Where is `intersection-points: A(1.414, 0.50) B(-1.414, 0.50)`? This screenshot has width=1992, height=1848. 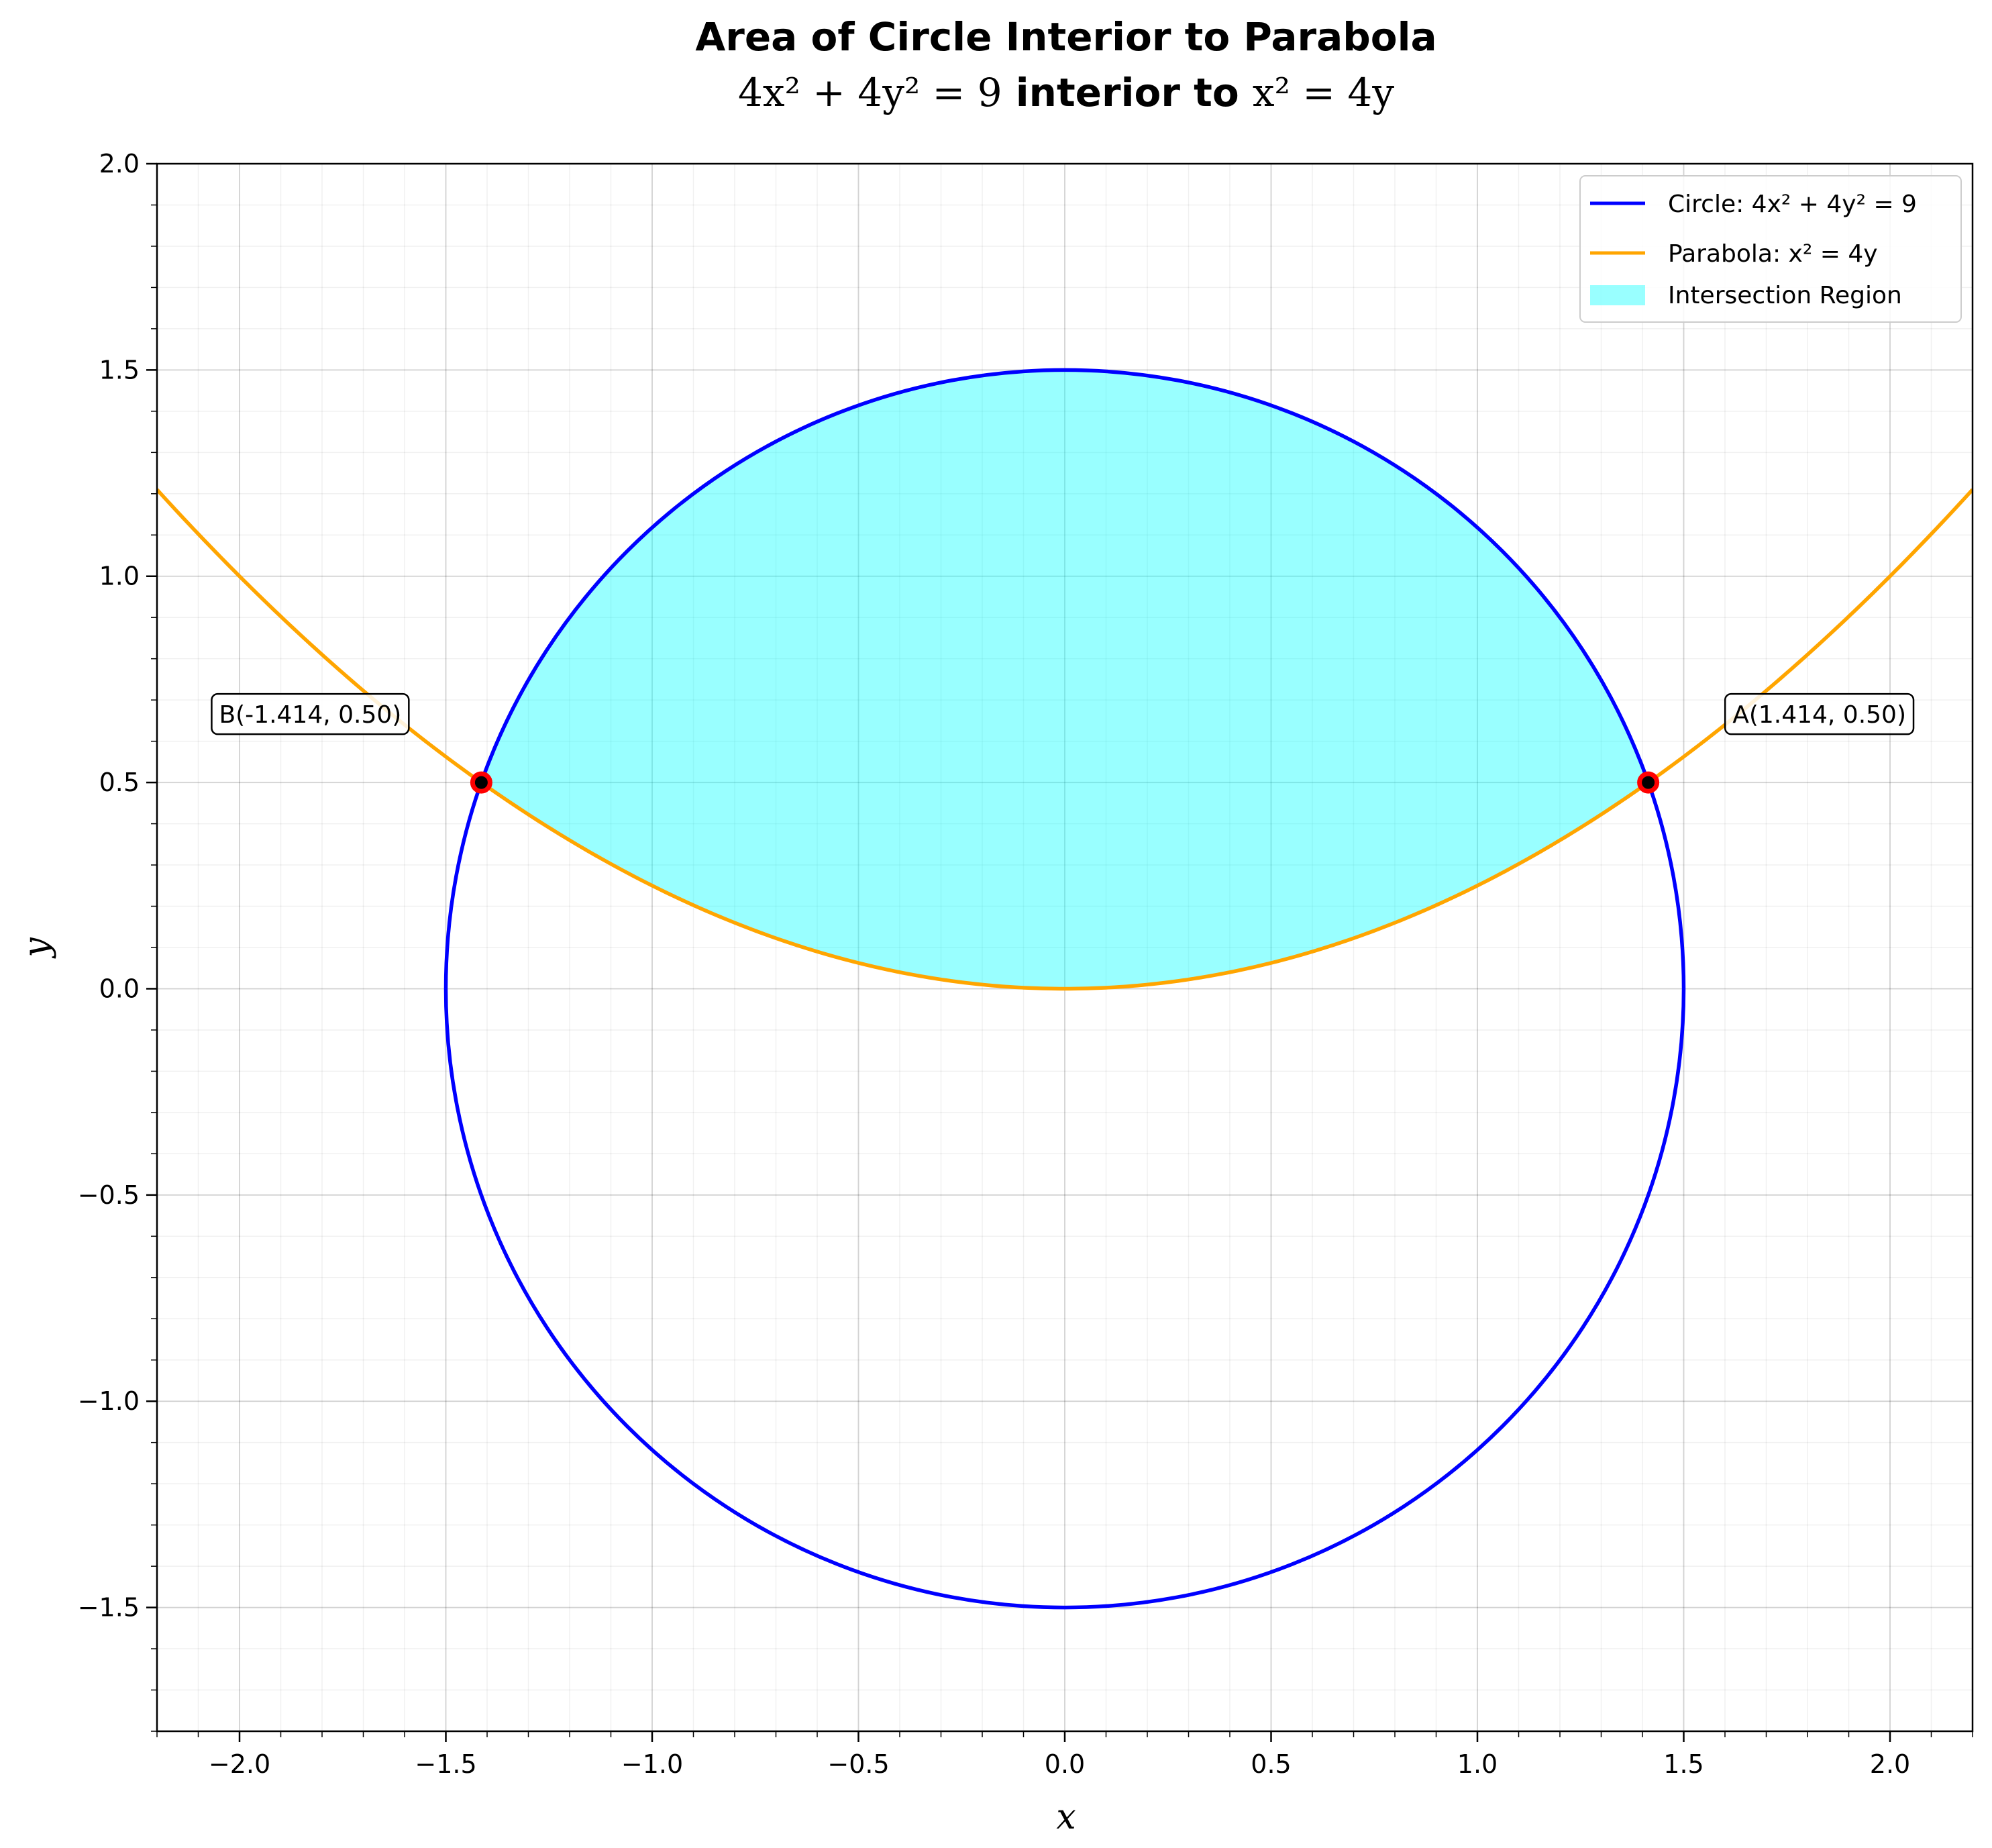 intersection-points: A(1.414, 0.50) B(-1.414, 0.50) is located at coordinates (1063, 743).